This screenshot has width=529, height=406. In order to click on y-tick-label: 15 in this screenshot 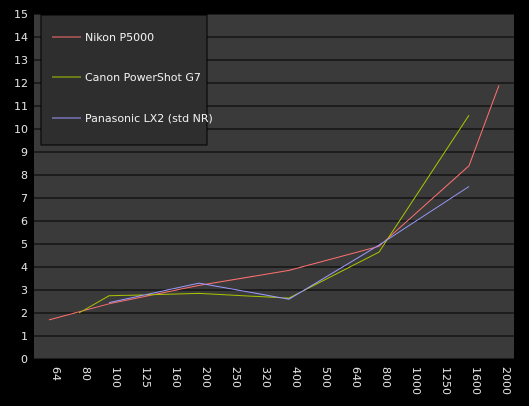, I will do `click(21, 14)`.